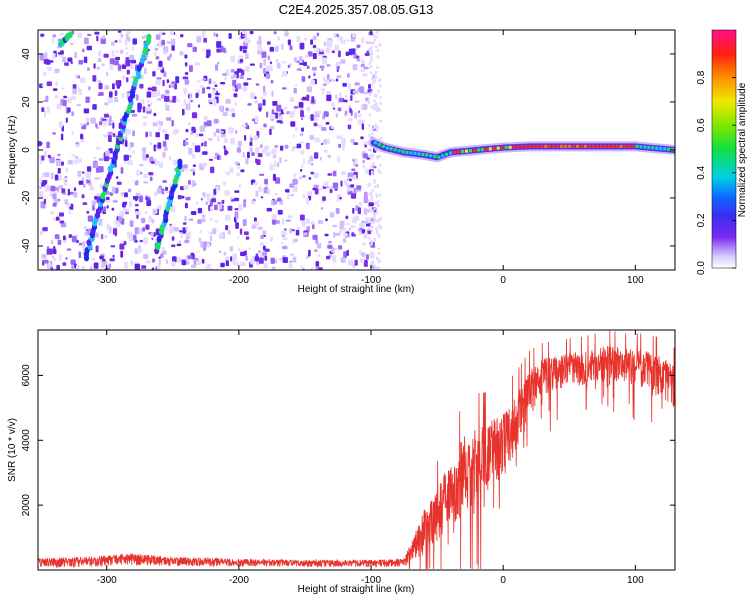 The image size is (750, 600). Describe the element at coordinates (356, 589) in the screenshot. I see `snr-x-label: Height of straight line (km)` at that location.